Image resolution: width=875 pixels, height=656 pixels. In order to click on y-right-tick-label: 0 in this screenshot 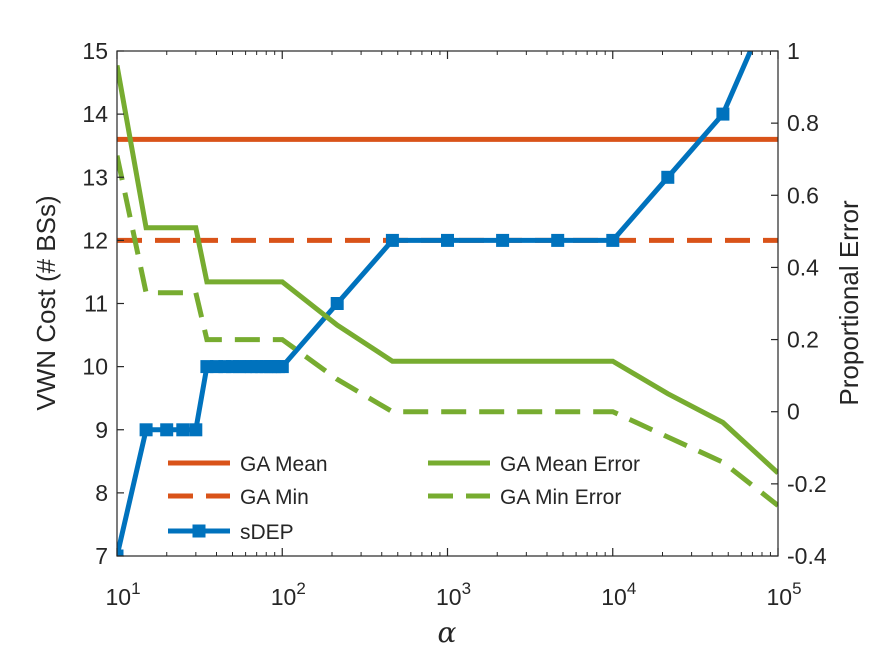, I will do `click(793, 412)`.